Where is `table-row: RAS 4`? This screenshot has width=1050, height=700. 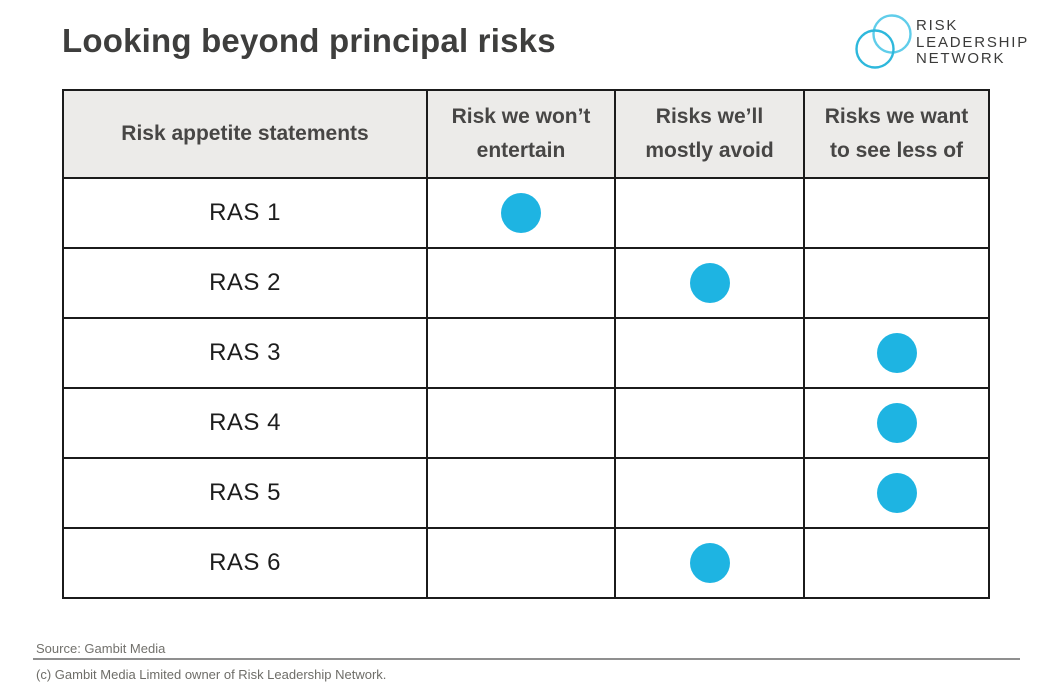
table-row: RAS 4 is located at coordinates (526, 423).